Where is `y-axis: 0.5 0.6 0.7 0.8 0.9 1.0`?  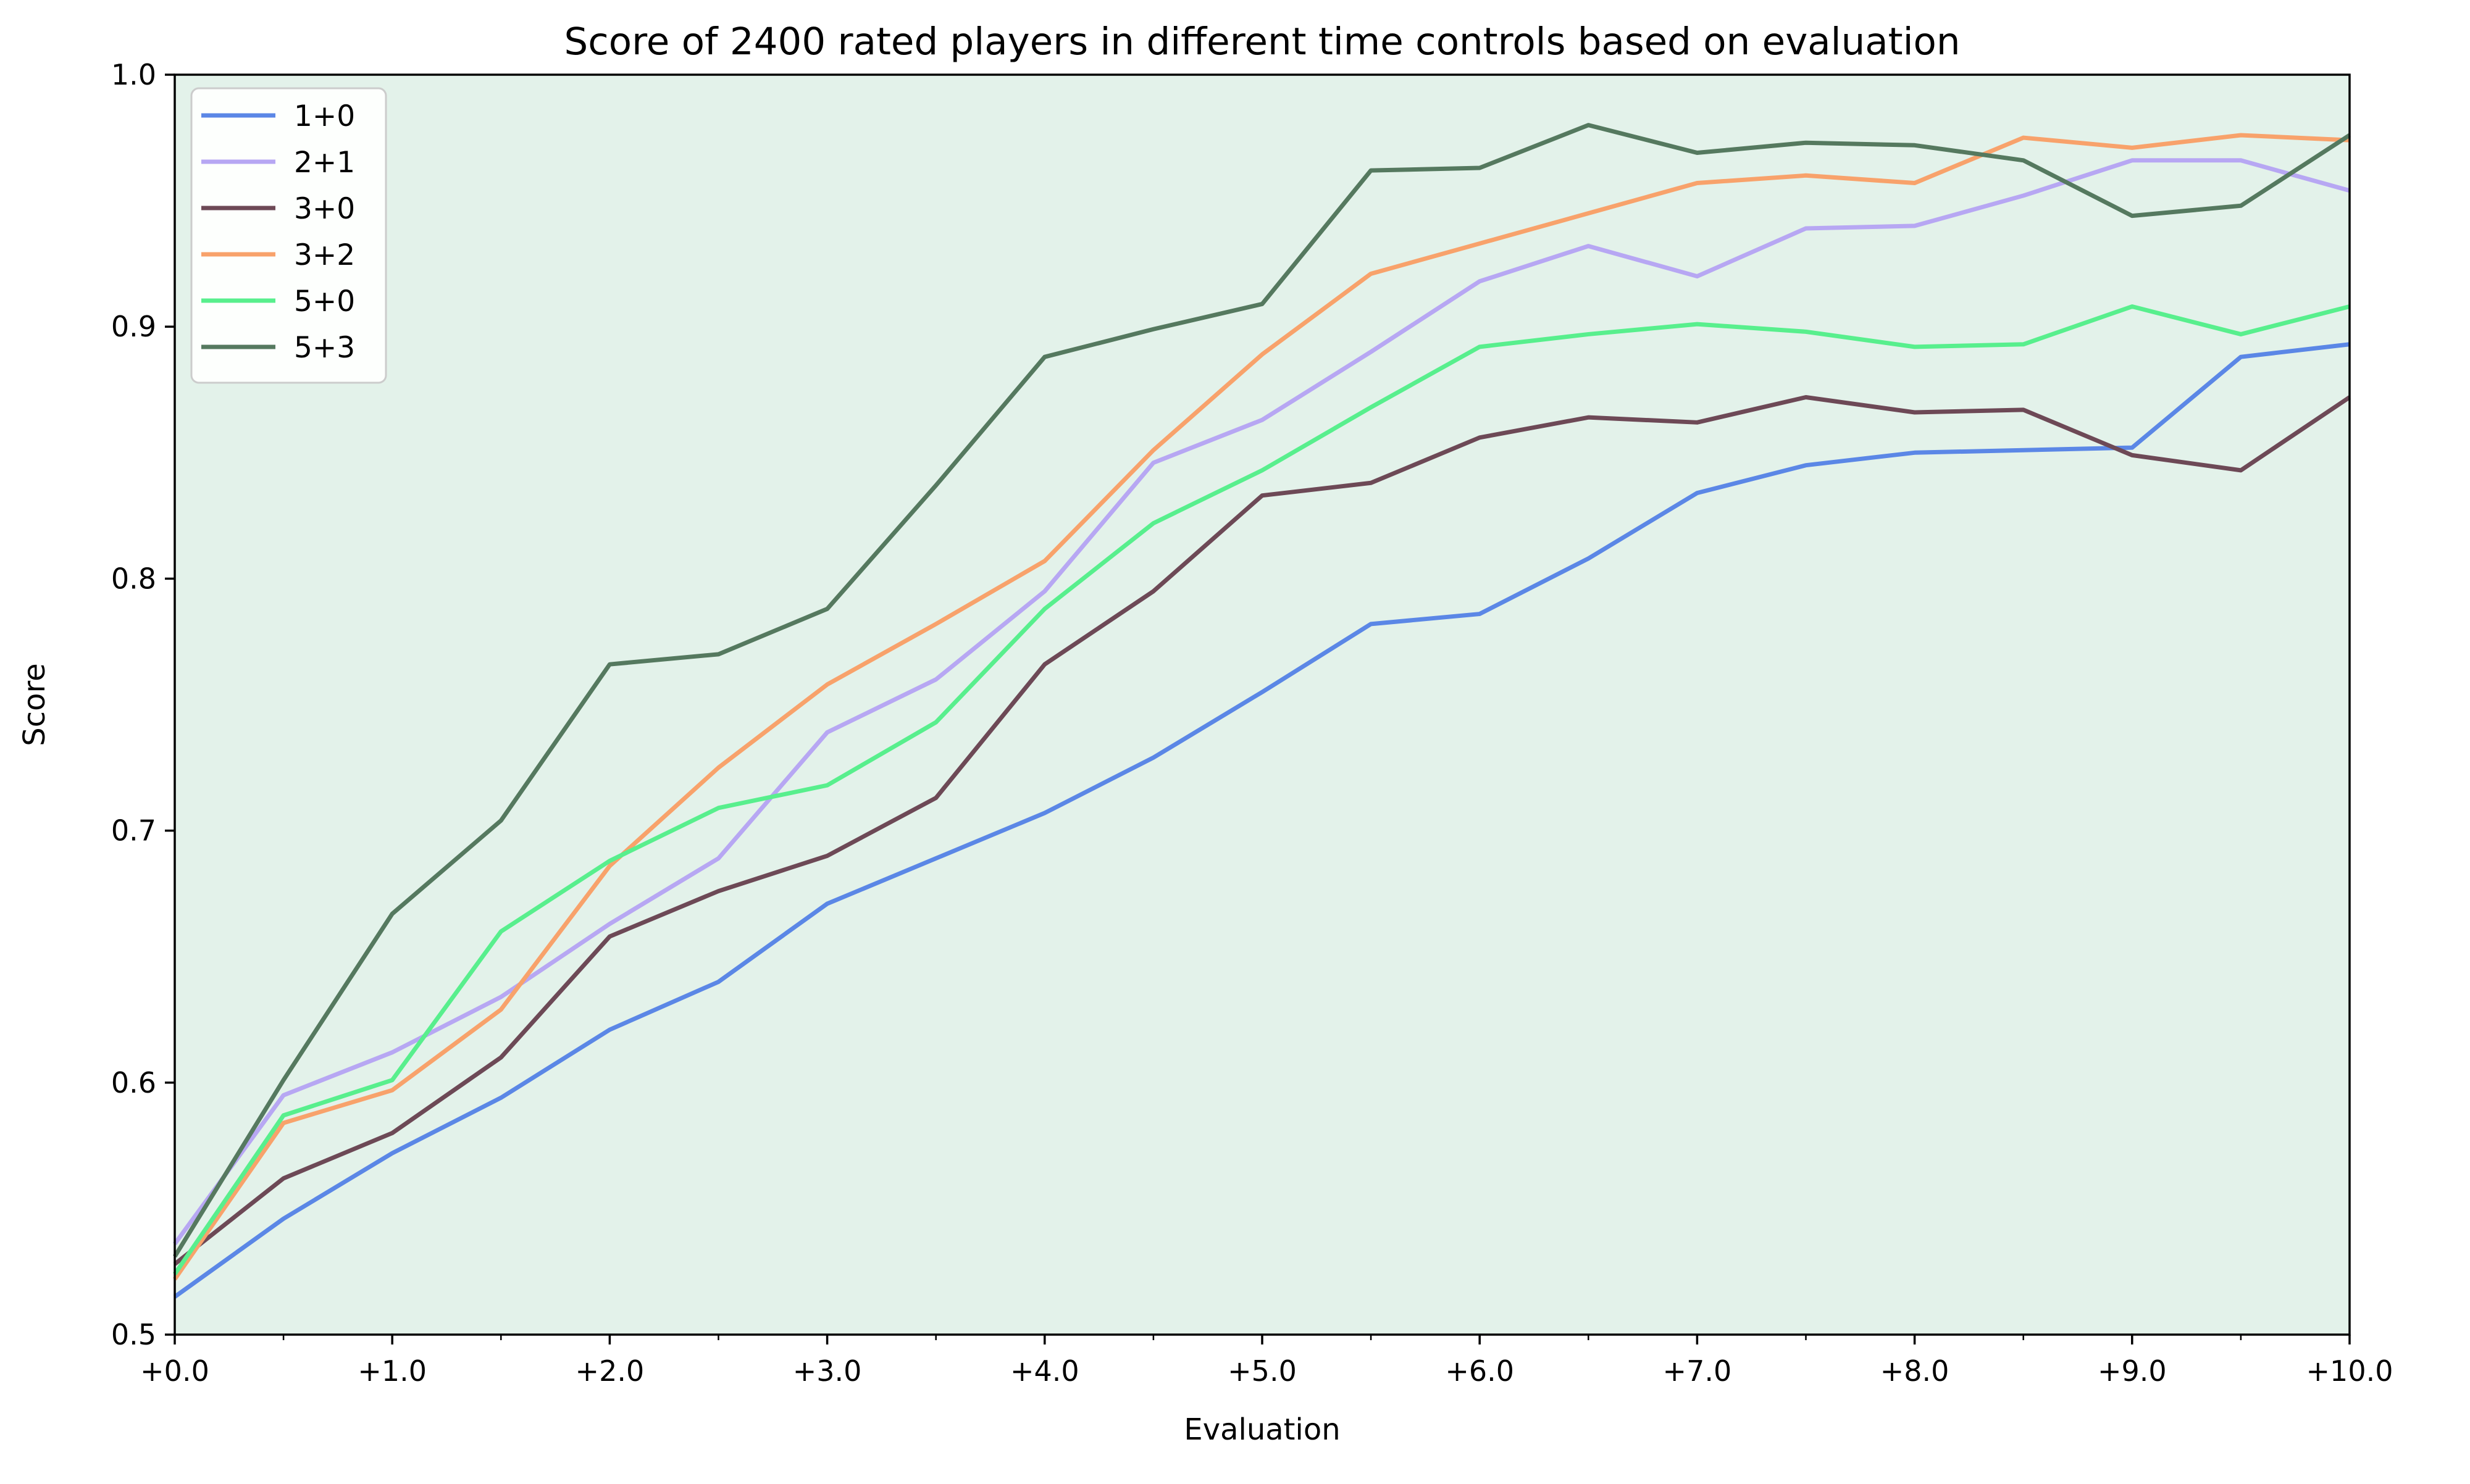 y-axis: 0.5 0.6 0.7 0.8 0.9 1.0 is located at coordinates (143, 704).